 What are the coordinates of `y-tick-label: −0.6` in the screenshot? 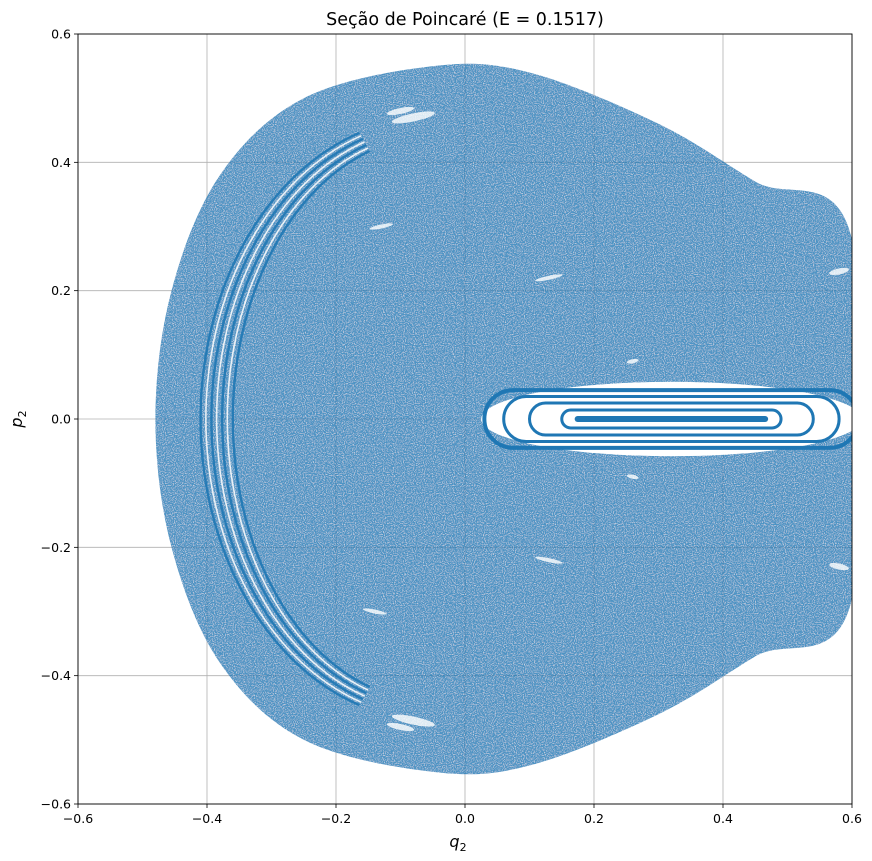 It's located at (56, 804).